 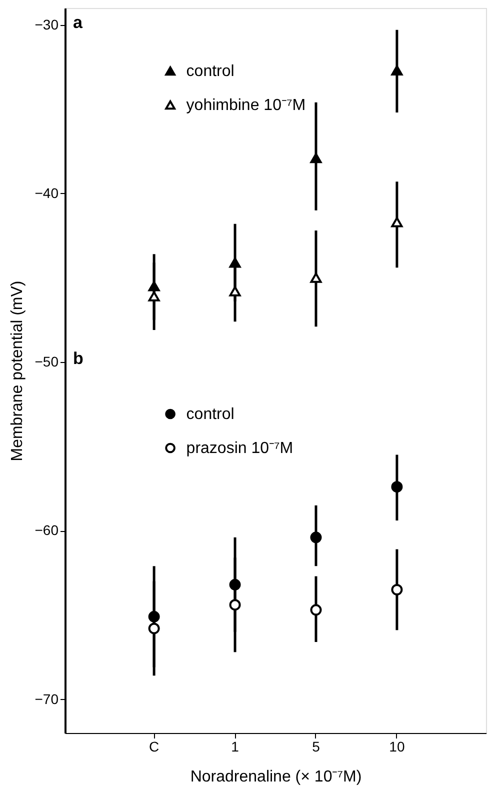 I want to click on annotation: b, so click(x=78, y=358).